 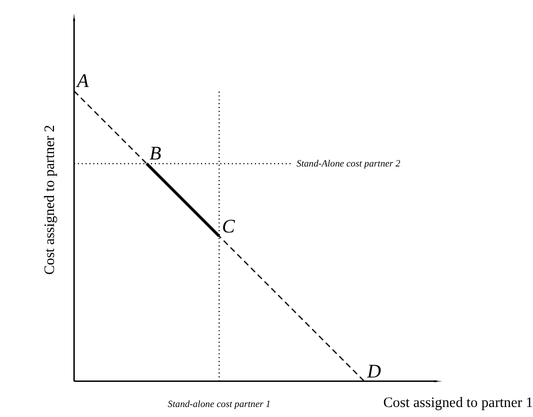 I want to click on ref-line-label: Stand-Alone cost partner 2, so click(x=348, y=164).